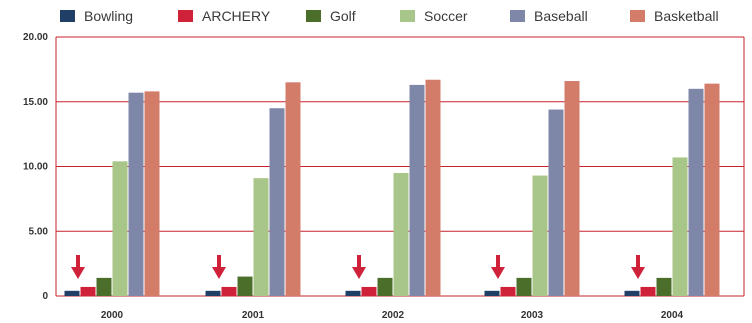 This screenshot has height=323, width=752. What do you see at coordinates (35, 167) in the screenshot?
I see `y-tick-label: 10.00` at bounding box center [35, 167].